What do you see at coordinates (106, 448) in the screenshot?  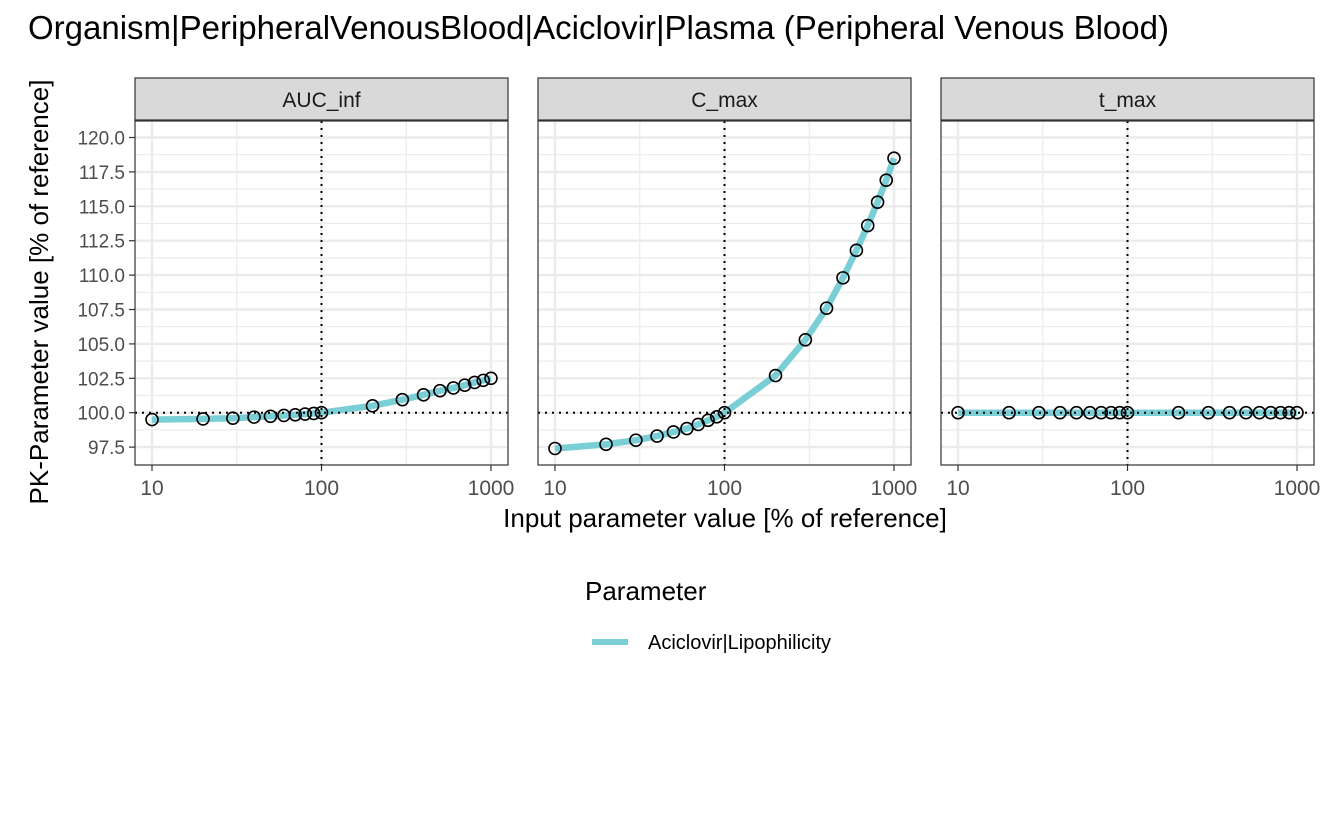 I see `y-tick-label: 97.5` at bounding box center [106, 448].